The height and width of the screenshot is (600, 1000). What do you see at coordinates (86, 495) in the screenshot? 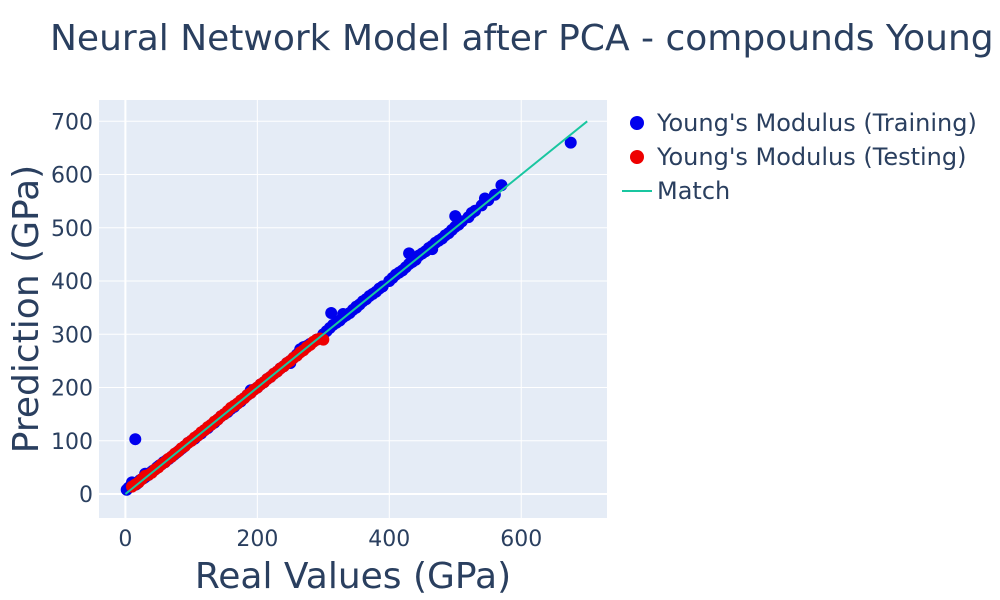
I see `y-tick-label: 0` at bounding box center [86, 495].